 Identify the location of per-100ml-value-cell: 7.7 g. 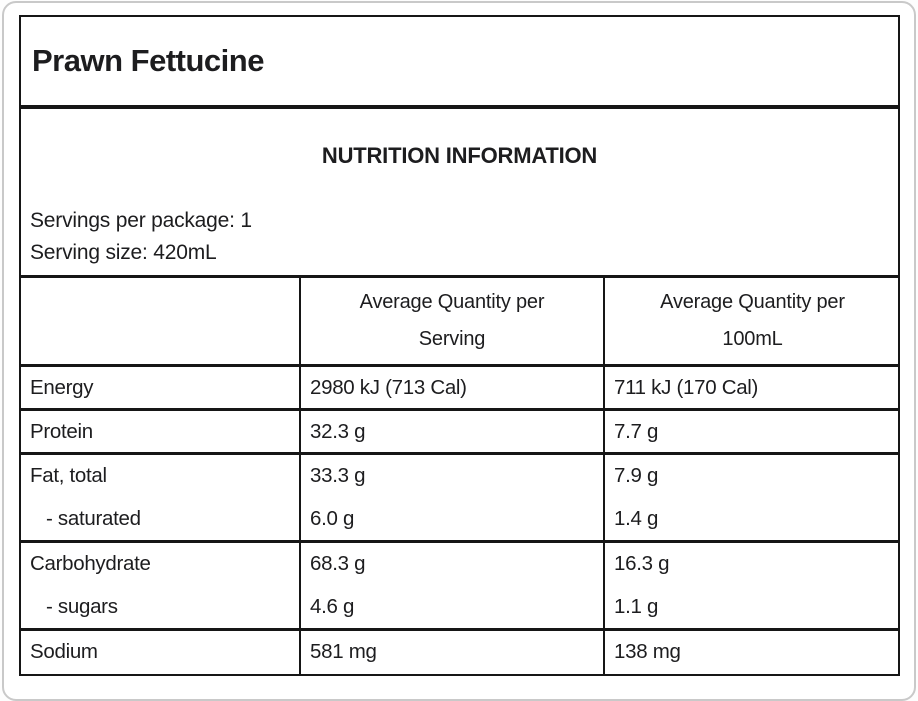
(751, 431).